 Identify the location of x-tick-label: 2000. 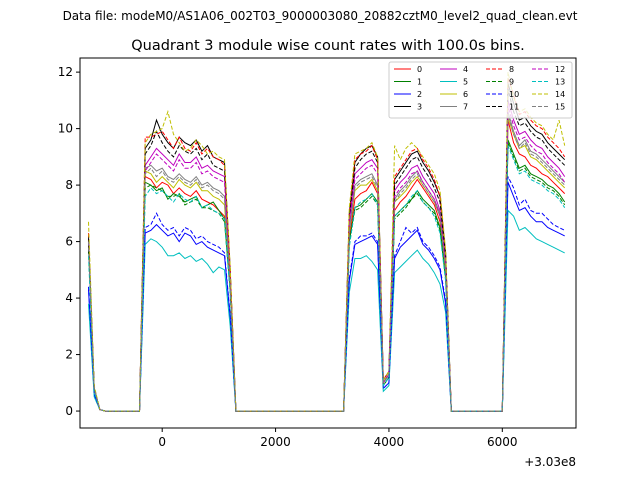
(275, 442).